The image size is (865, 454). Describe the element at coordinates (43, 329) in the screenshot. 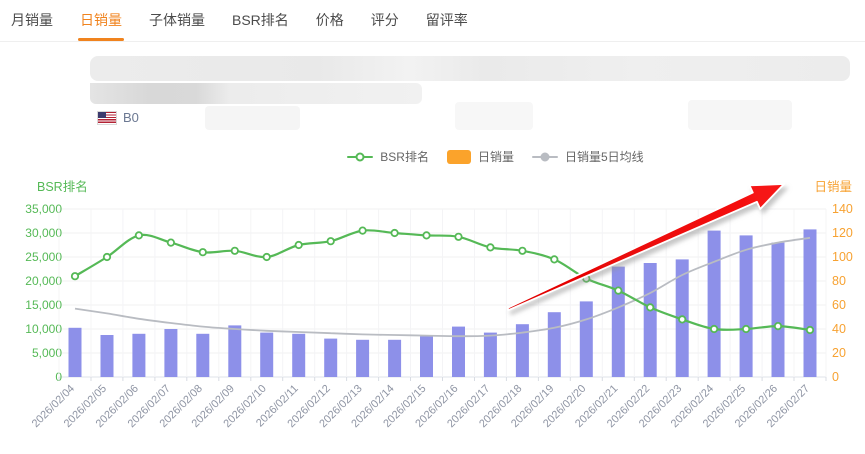

I see `left-axis-tick-label: 10,000` at that location.